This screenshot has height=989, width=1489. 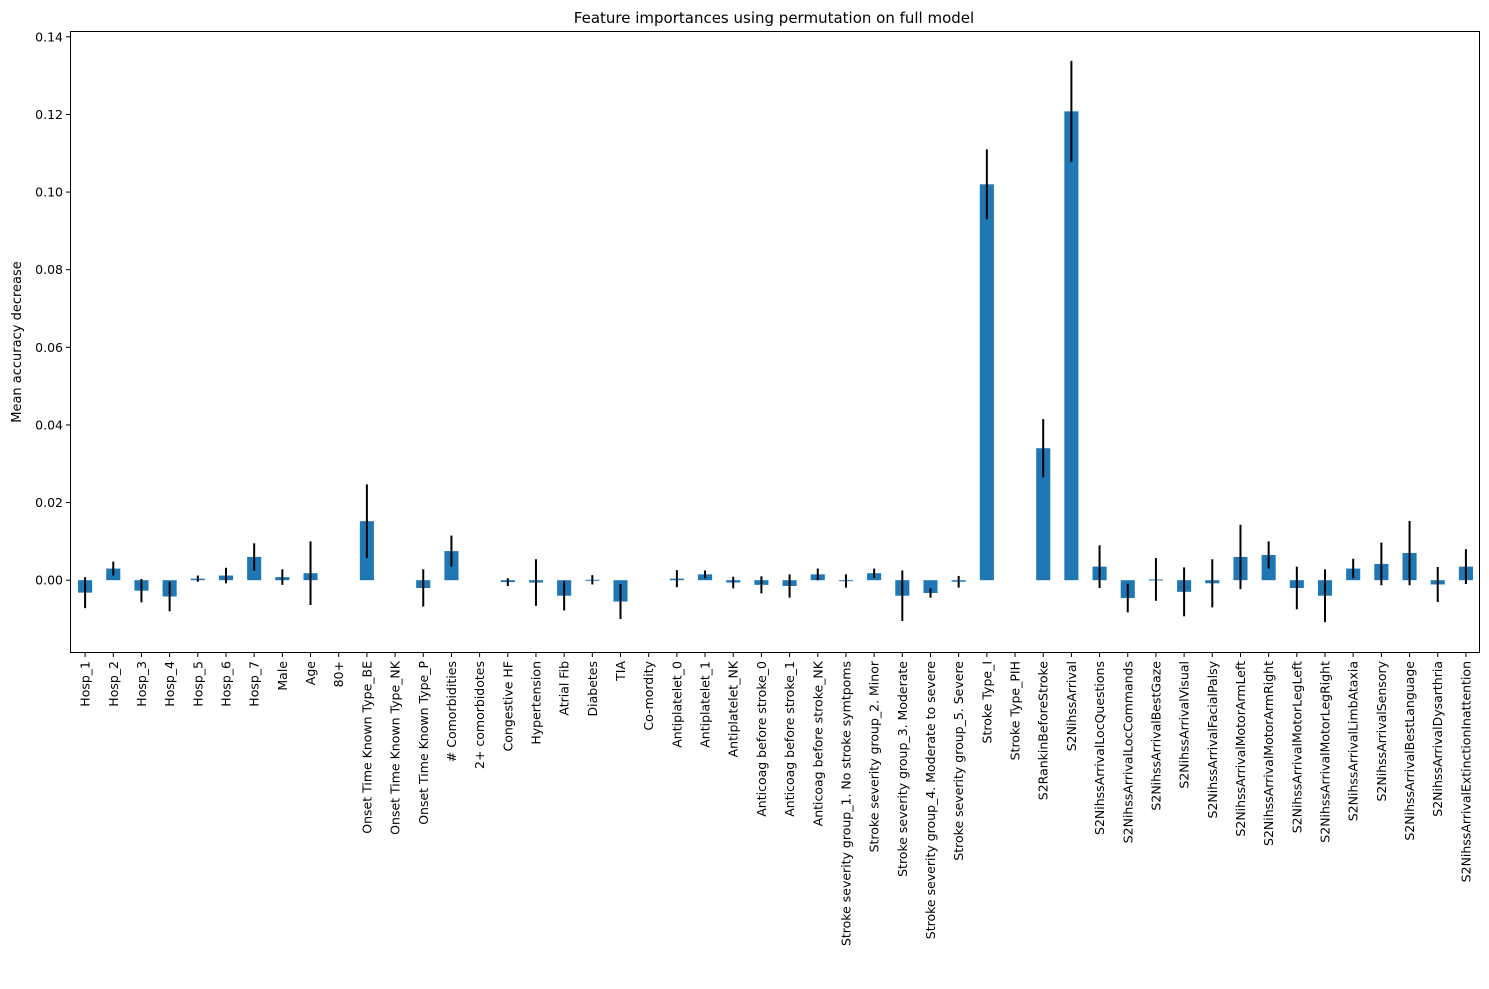 I want to click on x-tick-label: S2NihssArrivalMotorLegLeft, so click(x=1296, y=747).